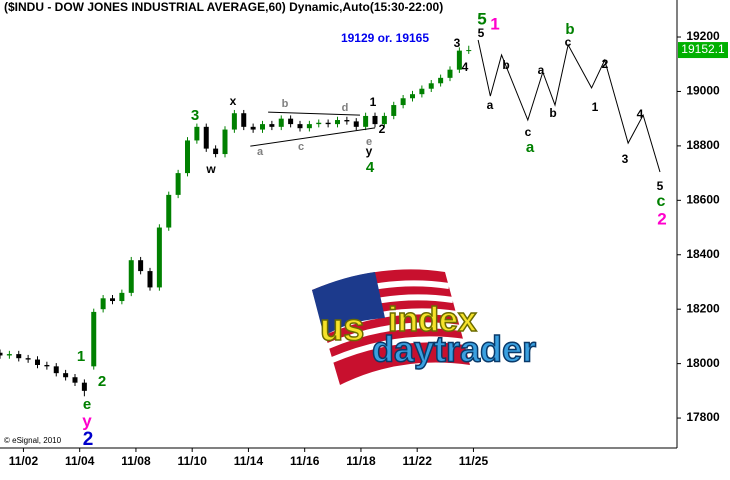 The height and width of the screenshot is (480, 730). I want to click on wave-label: x, so click(233, 101).